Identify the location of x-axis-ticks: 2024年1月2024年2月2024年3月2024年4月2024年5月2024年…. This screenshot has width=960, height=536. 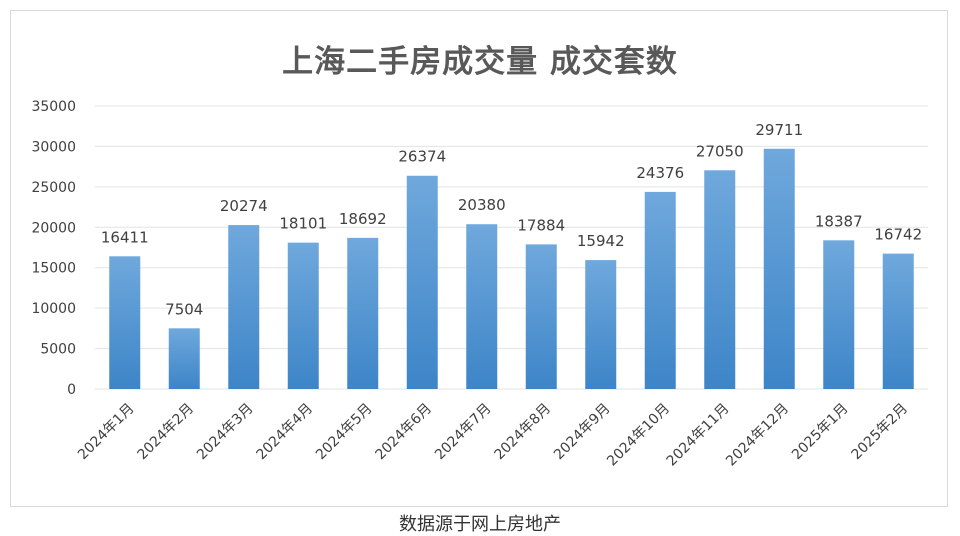
(493, 435).